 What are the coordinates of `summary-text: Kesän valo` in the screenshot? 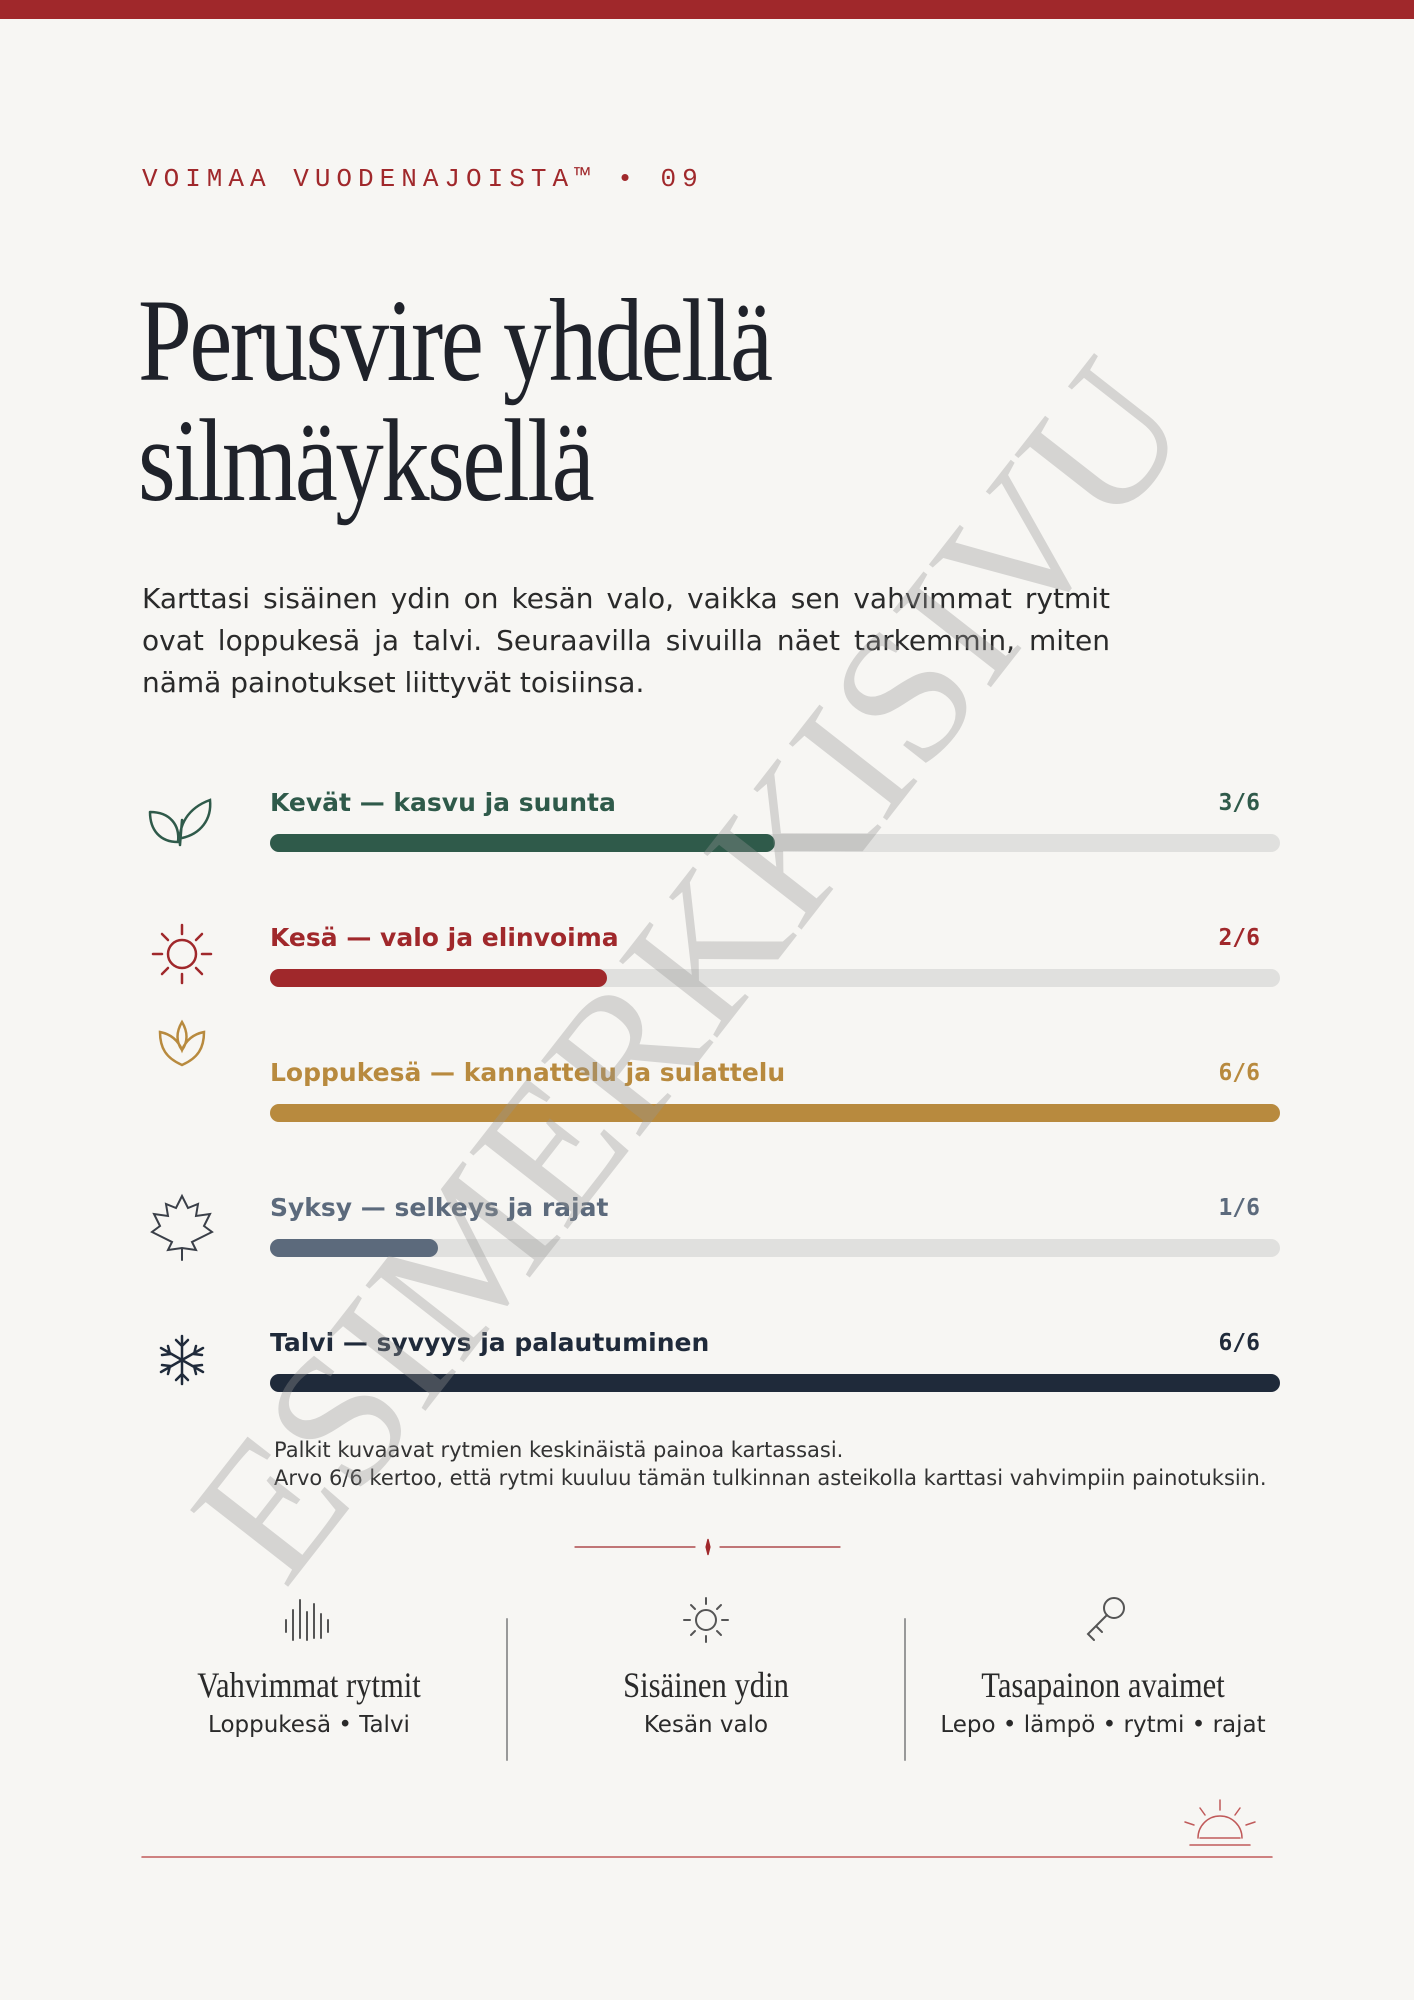 It's located at (706, 1725).